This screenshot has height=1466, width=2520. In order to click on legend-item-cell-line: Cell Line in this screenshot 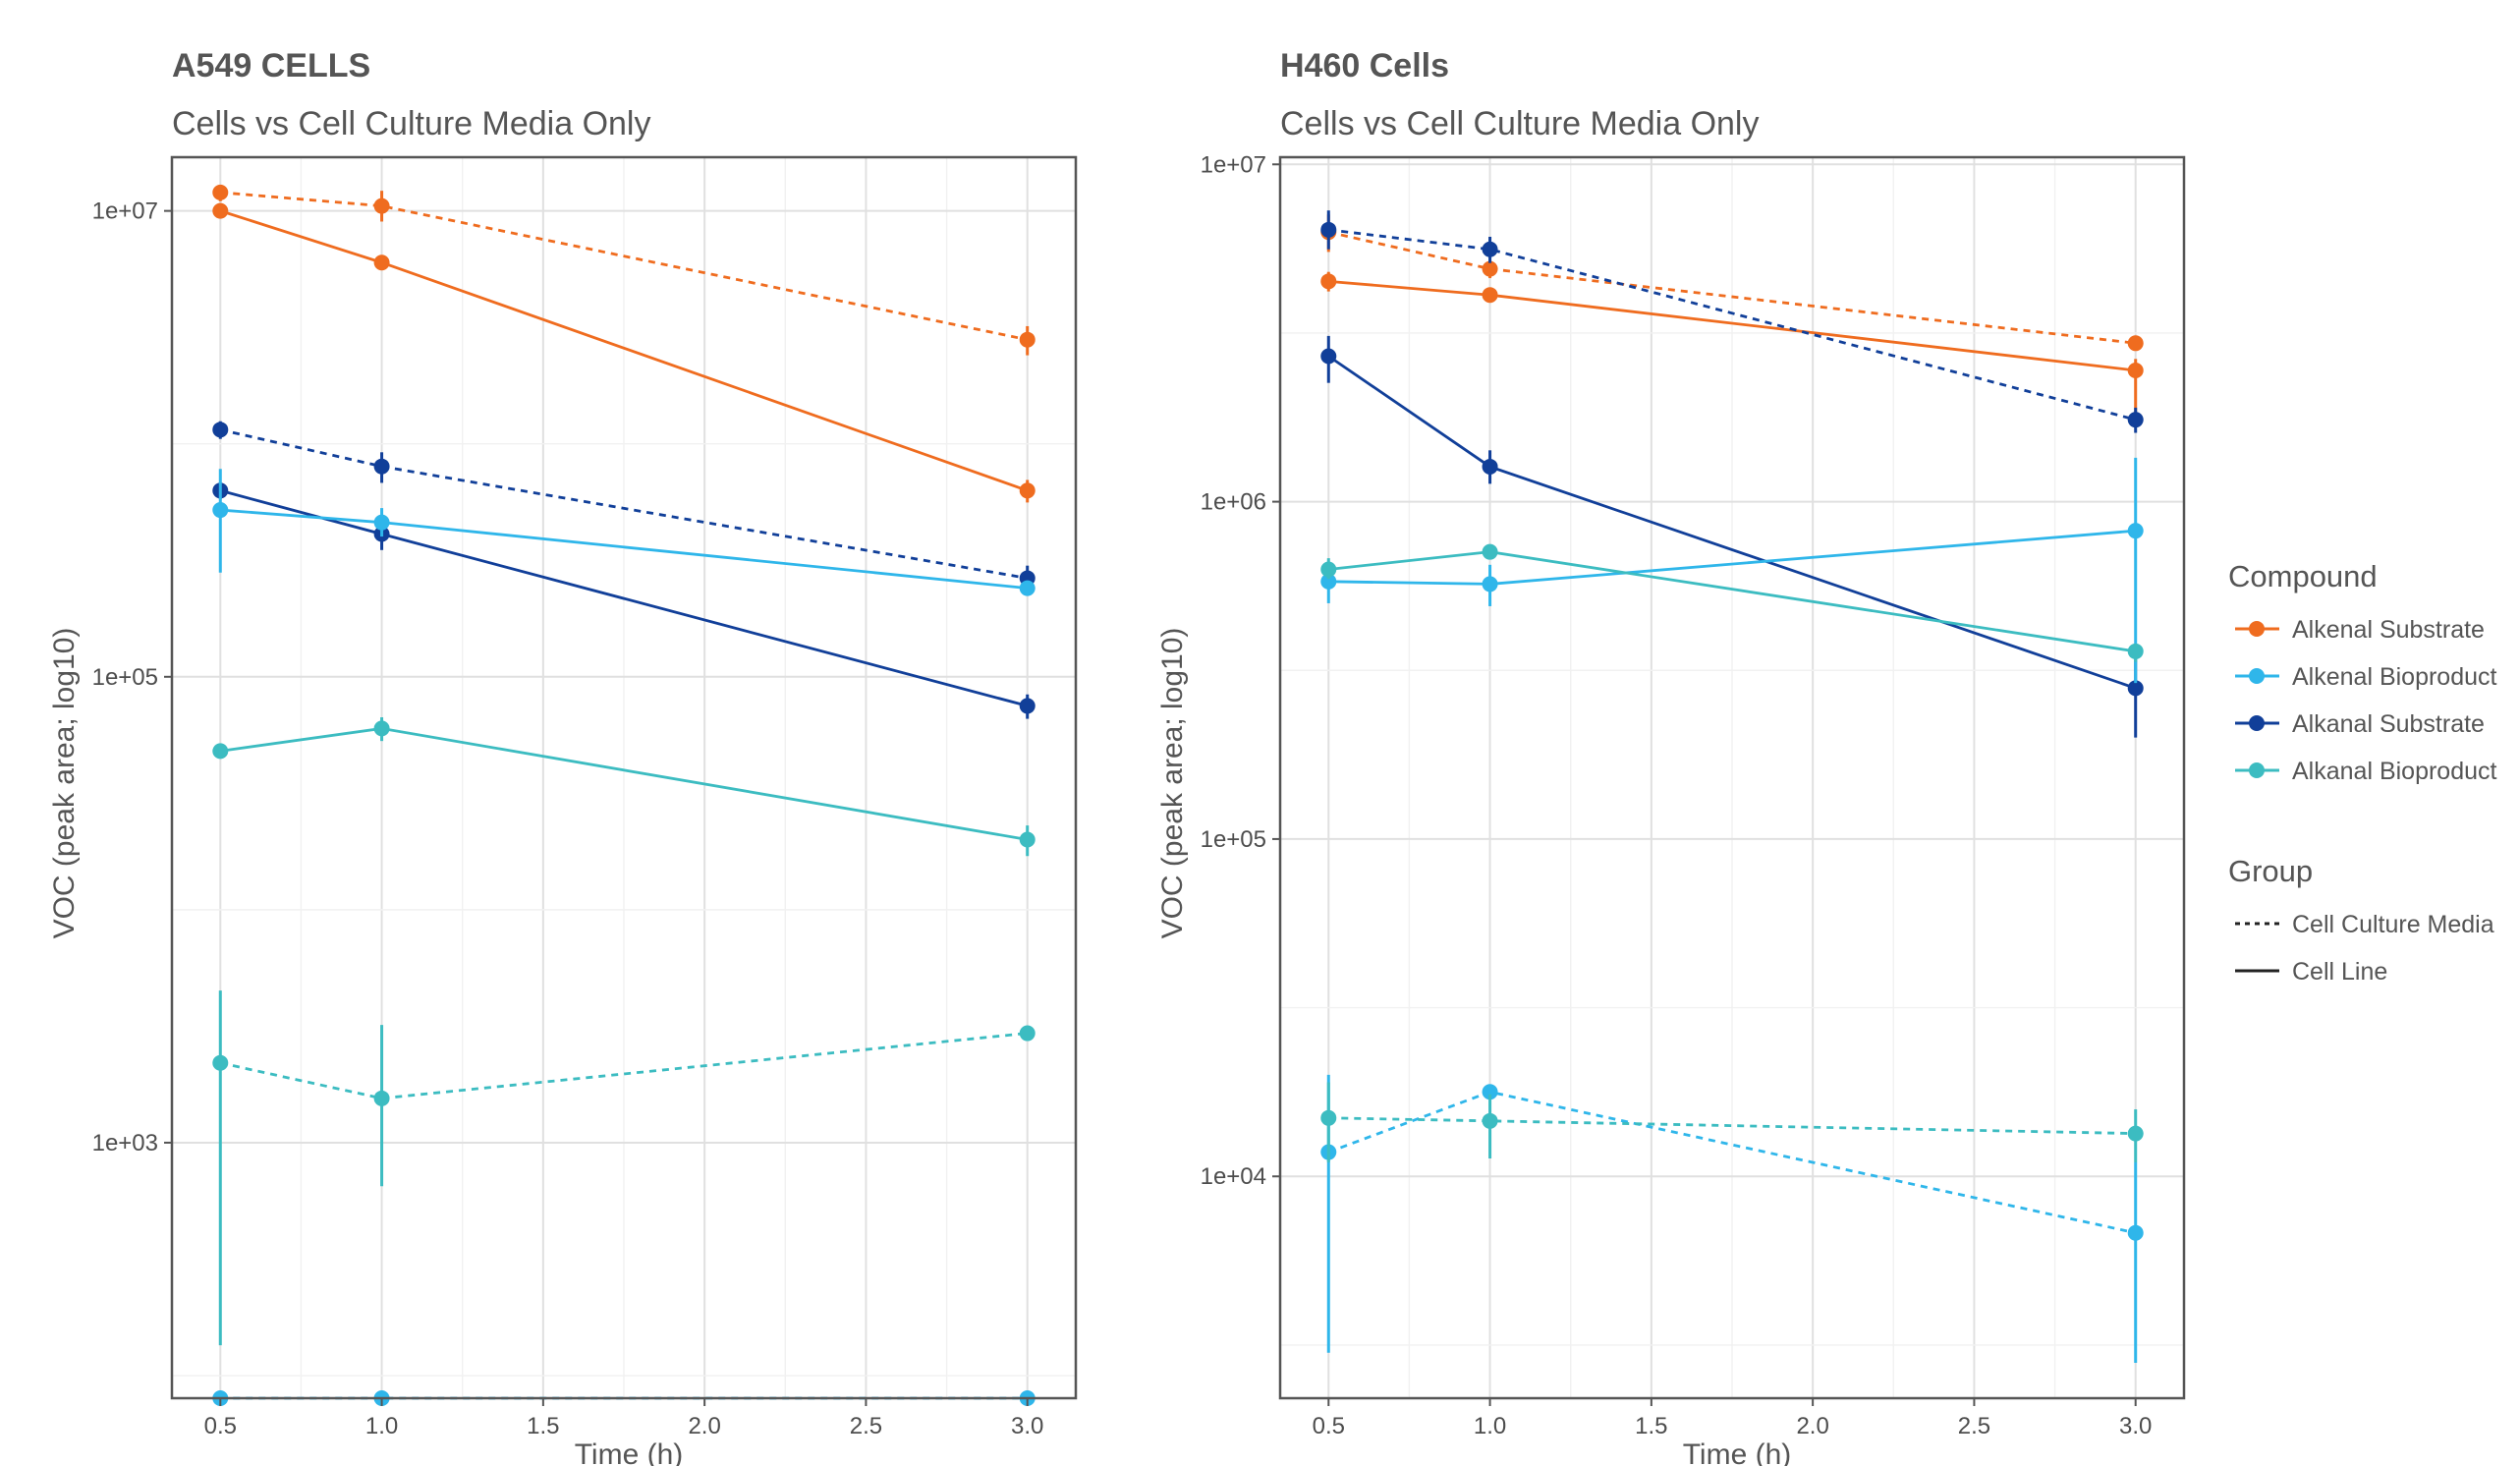, I will do `click(2339, 972)`.